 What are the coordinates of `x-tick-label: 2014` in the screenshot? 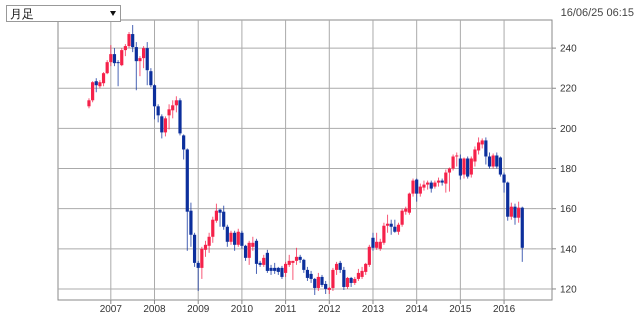 It's located at (417, 309).